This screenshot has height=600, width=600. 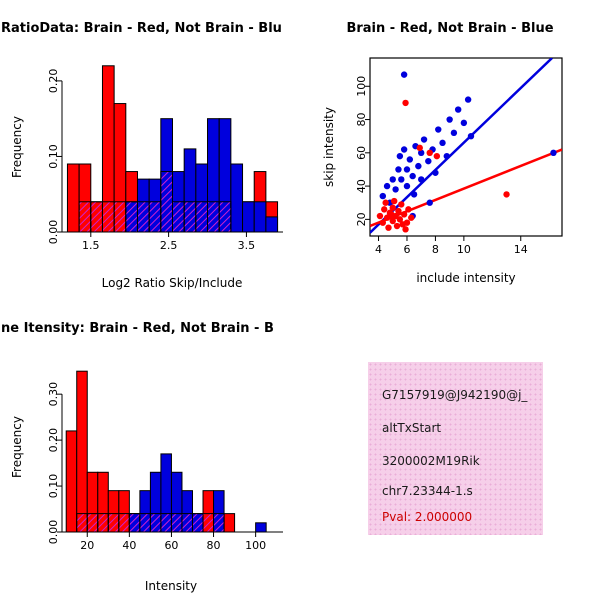 What do you see at coordinates (155, 202) in the screenshot?
I see `overlap-hatched-bars` at bounding box center [155, 202].